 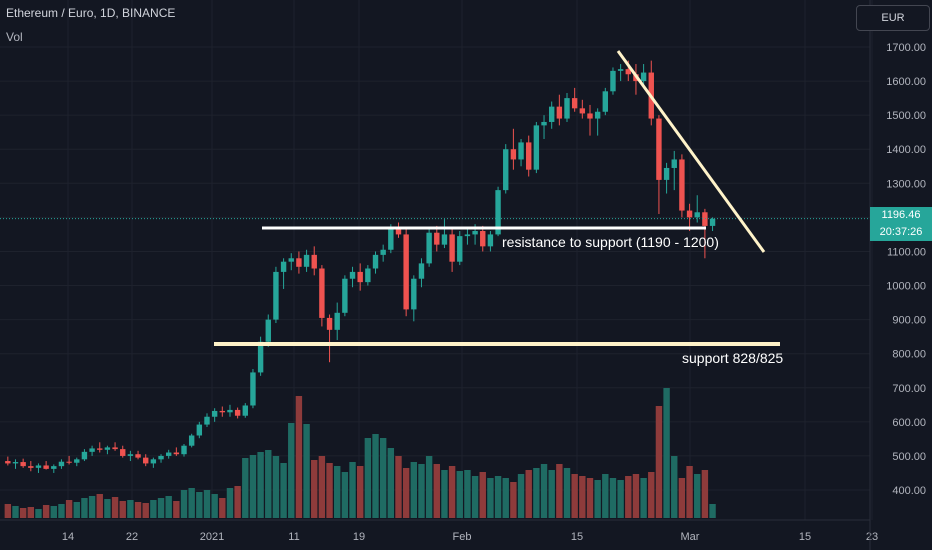 What do you see at coordinates (610, 242) in the screenshot?
I see `annotation-resistance: resistance to support (1190 - 1200)` at bounding box center [610, 242].